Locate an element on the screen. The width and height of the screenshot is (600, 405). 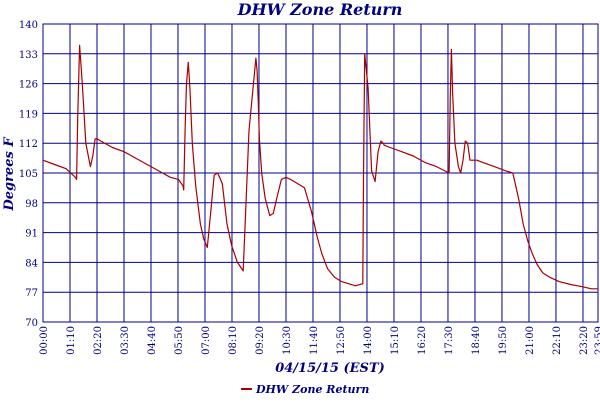
x-axis-label: 04/15/15 (EST) is located at coordinates (330, 368).